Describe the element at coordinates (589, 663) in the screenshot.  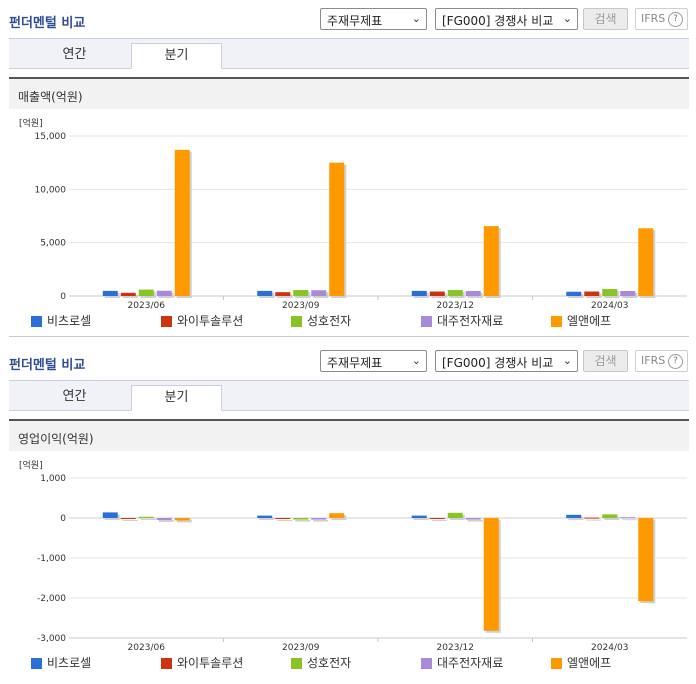
I see `legend-label: 엘앤에프` at that location.